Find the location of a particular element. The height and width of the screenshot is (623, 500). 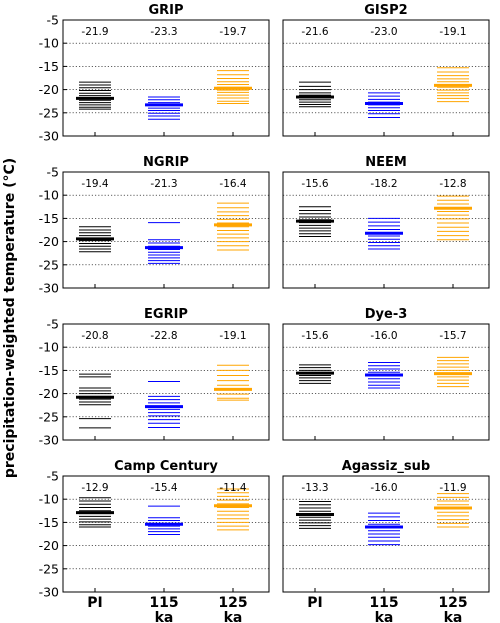

panel-egrip: EGRIP -20.8 -22.8 -19.1 -5 -10 -15 -20 -25 -30 is located at coordinates (154, 377).